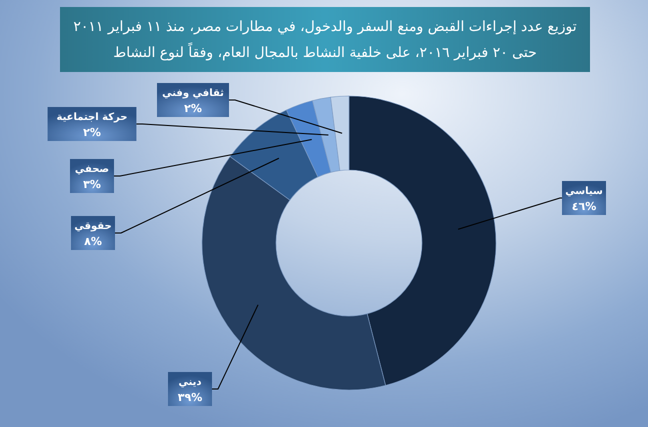 The width and height of the screenshot is (648, 427). Describe the element at coordinates (190, 382) in the screenshot. I see `slice-label: ديني` at that location.